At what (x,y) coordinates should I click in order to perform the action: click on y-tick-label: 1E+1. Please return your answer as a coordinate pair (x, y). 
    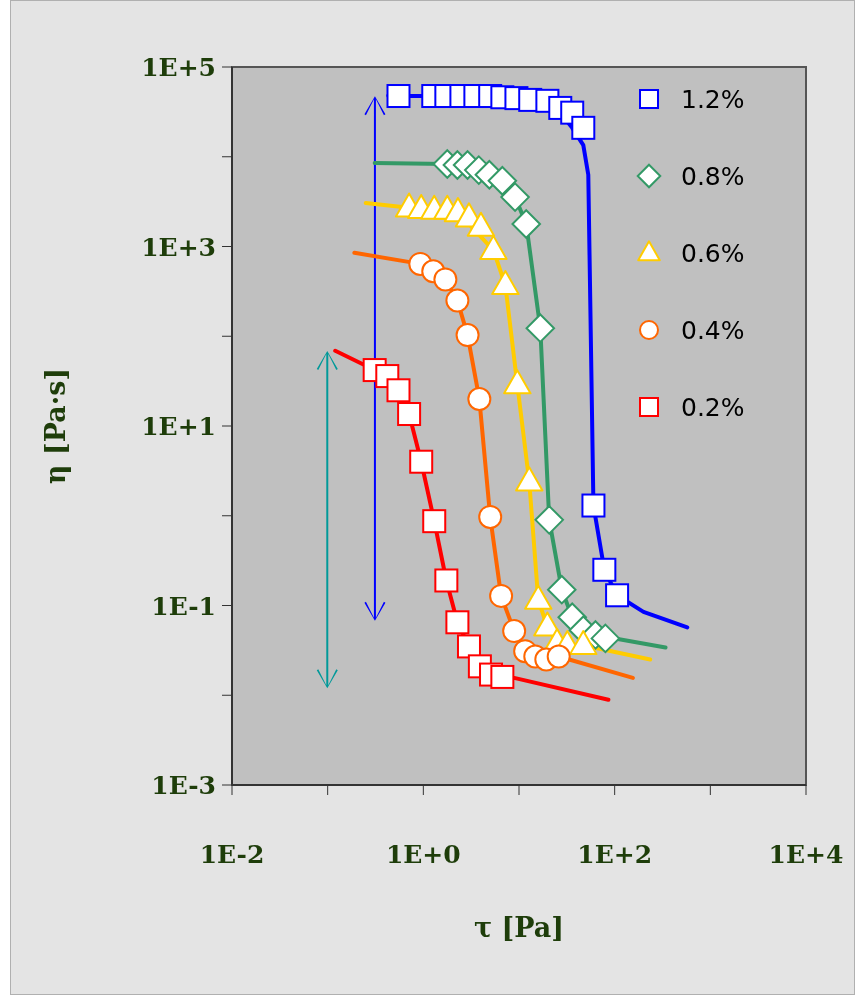
    Looking at the image, I should click on (178, 426).